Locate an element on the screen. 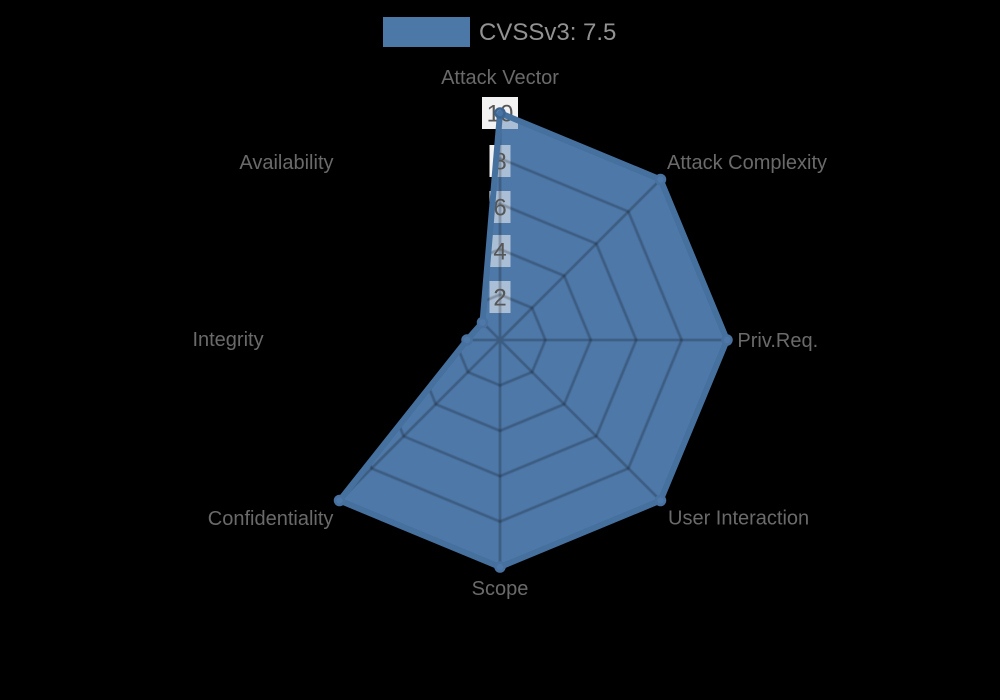  svg-text: Integrity is located at coordinates (227, 340).